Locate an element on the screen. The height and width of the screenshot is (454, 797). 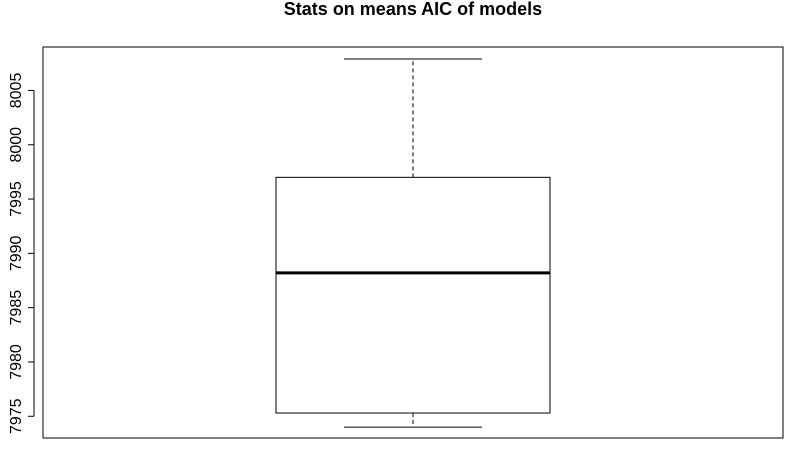
y-tick-label: 7990 is located at coordinates (16, 253).